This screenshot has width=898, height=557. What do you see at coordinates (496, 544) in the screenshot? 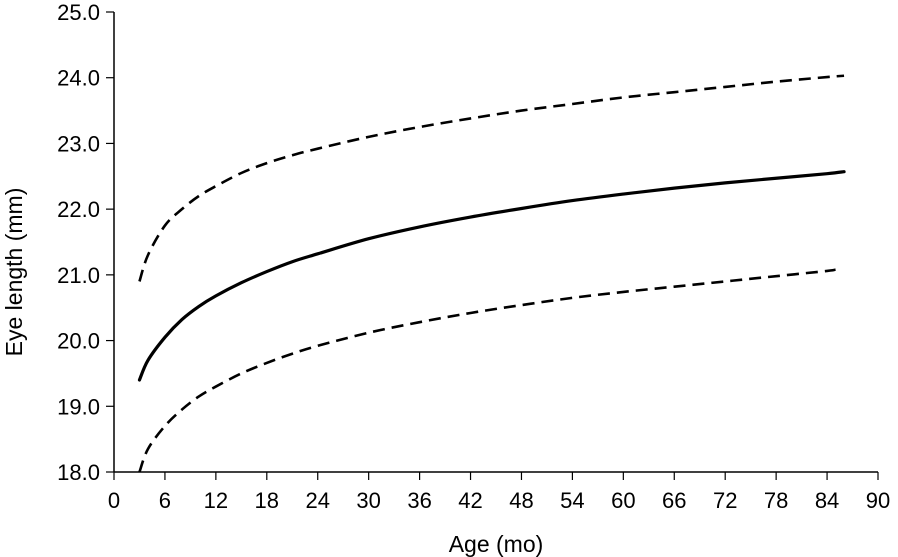
I see `x-axis-title: Age (mo)` at bounding box center [496, 544].